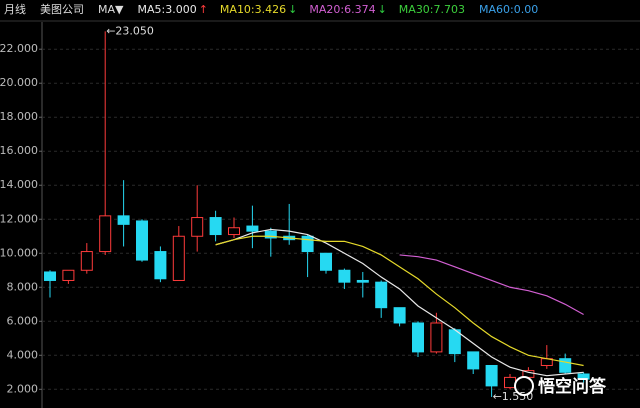 The image size is (640, 408). What do you see at coordinates (19, 116) in the screenshot?
I see `y-tick-label: 18.000` at bounding box center [19, 116].